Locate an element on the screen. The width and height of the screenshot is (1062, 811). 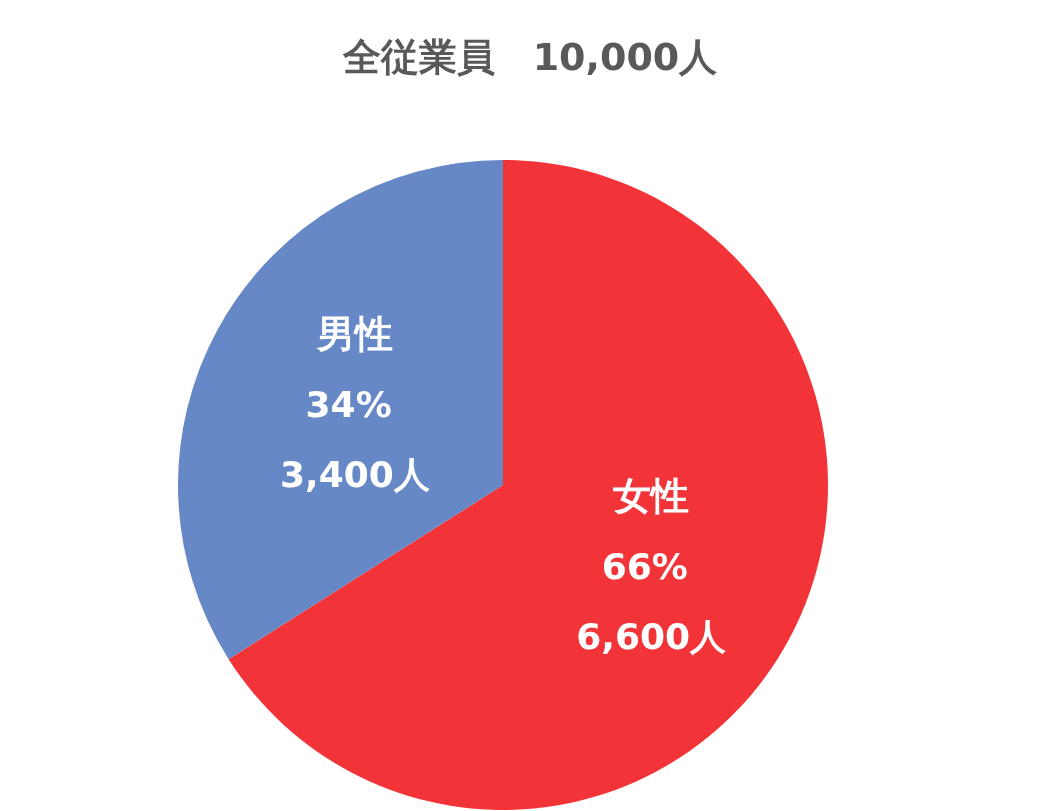
data-label: 66% 6,600人 is located at coordinates (651, 602).